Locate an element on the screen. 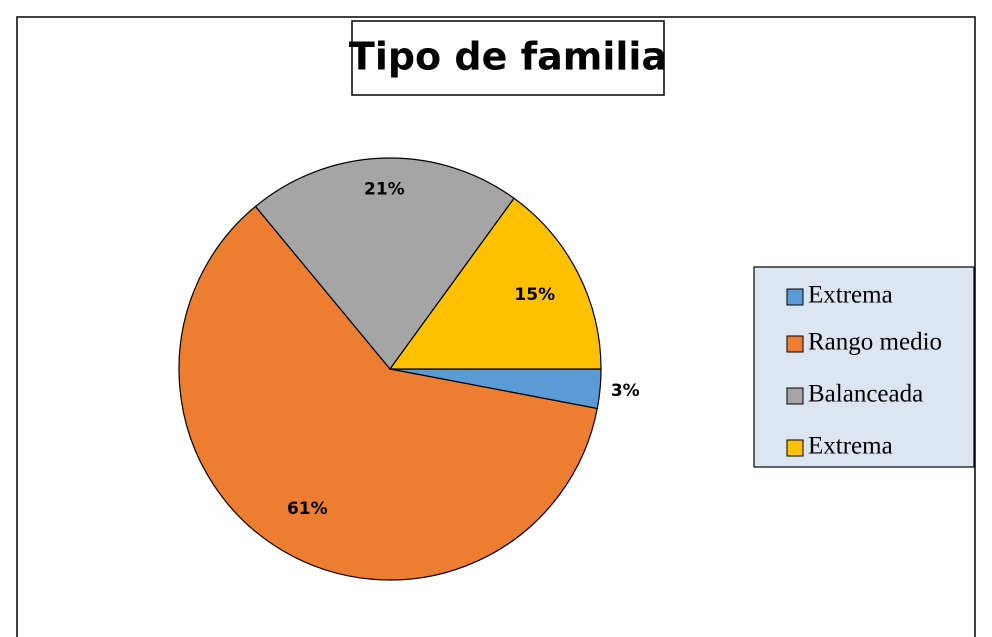 The height and width of the screenshot is (637, 992). title-box is located at coordinates (508, 58).